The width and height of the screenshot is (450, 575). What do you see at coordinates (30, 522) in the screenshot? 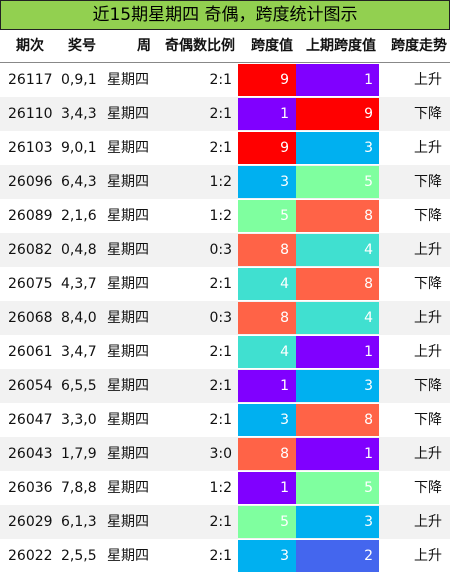
I see `table-cell: 26029` at bounding box center [30, 522].